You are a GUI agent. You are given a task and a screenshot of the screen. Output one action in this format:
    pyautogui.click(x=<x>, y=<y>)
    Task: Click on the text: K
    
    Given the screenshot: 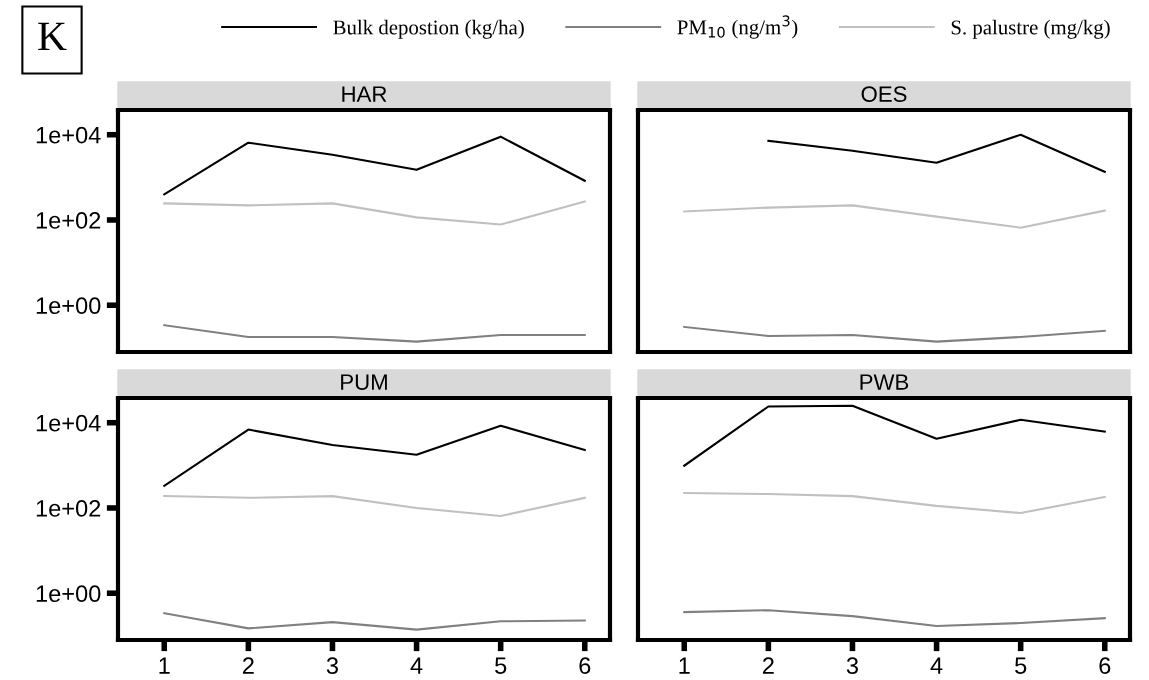 What is the action you would take?
    pyautogui.click(x=52, y=36)
    